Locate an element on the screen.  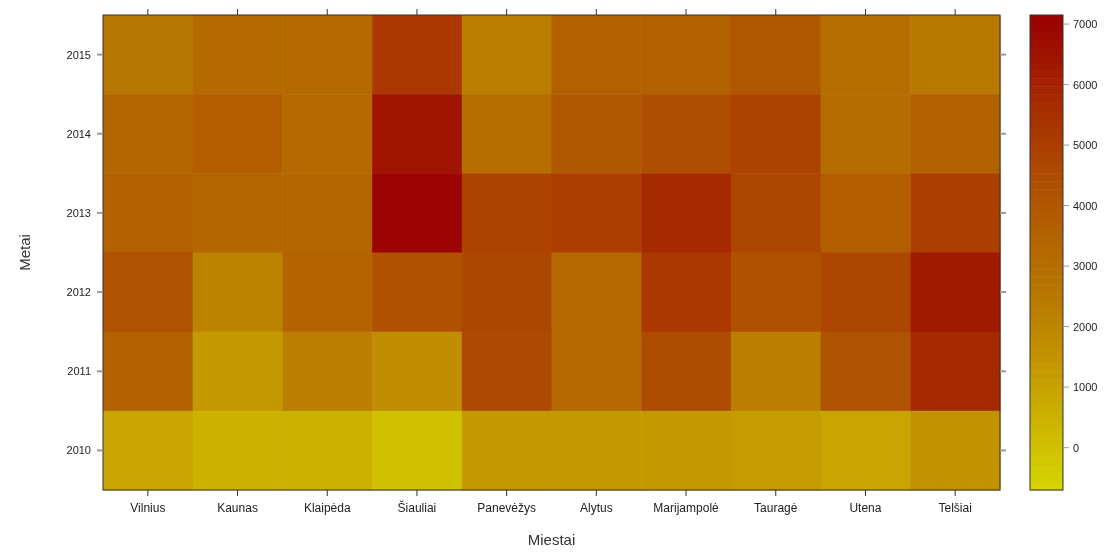
y-axis-title: Metai is located at coordinates (24, 252).